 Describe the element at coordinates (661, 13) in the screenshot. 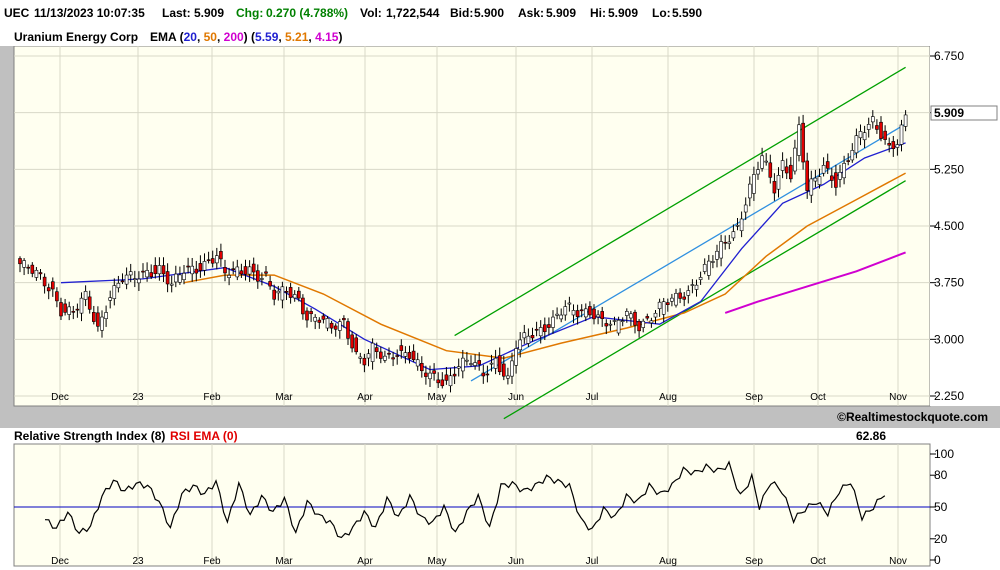

I see `lo-label: Lo:` at that location.